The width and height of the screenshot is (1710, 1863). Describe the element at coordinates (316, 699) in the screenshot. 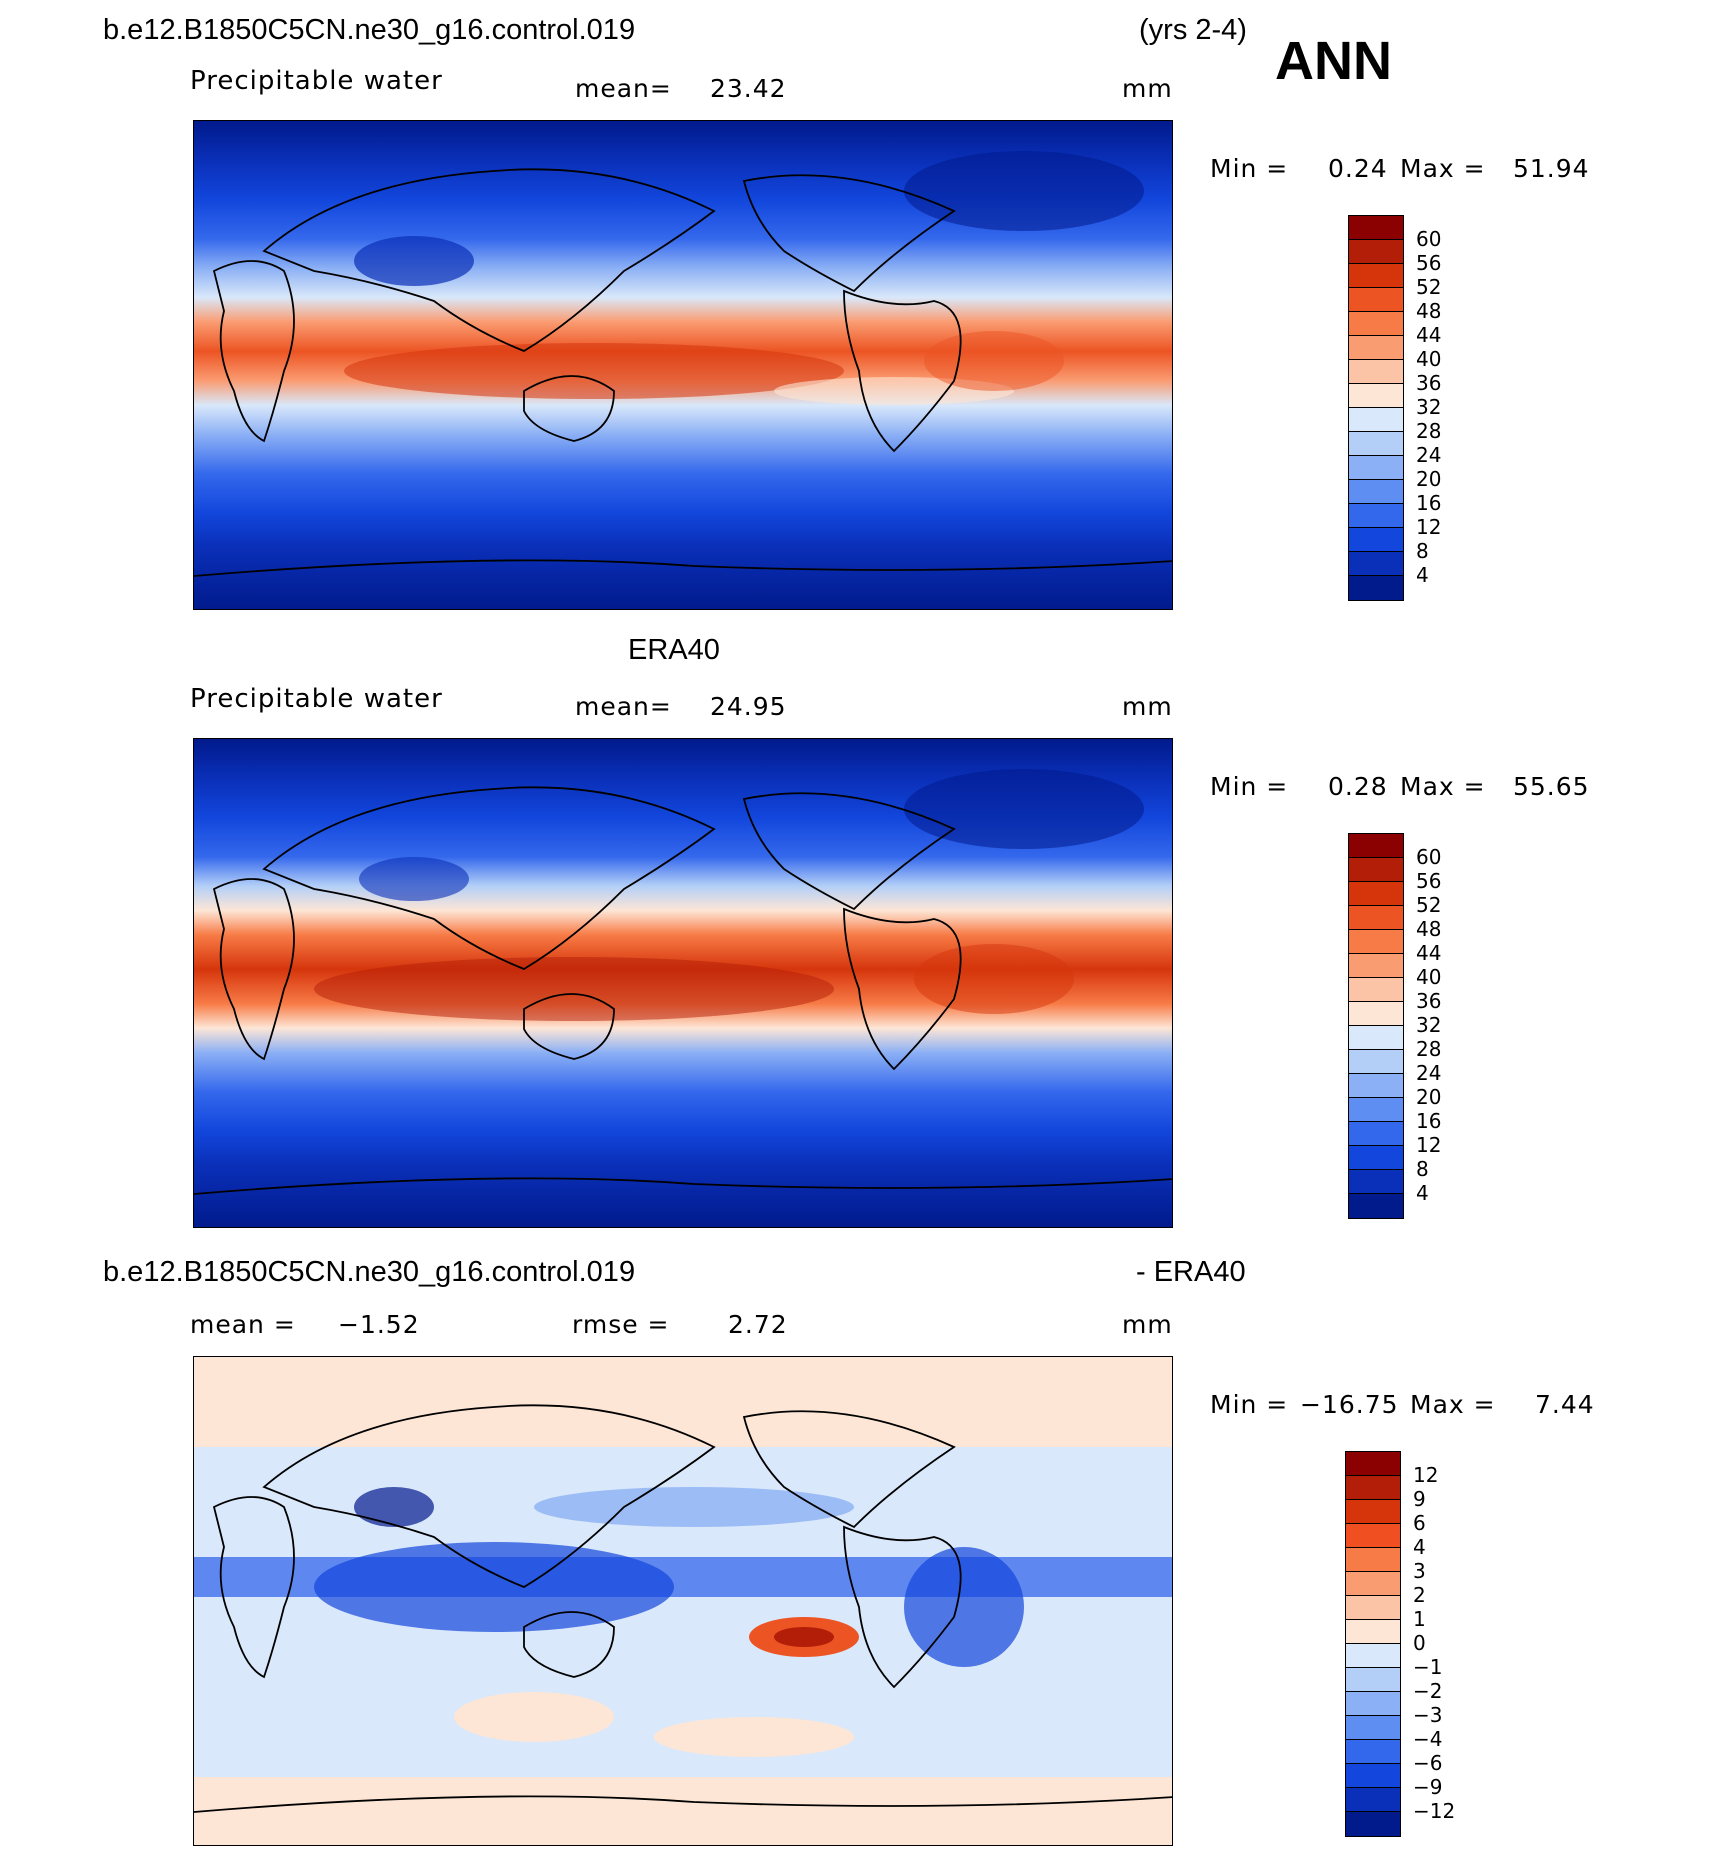

I see `panel2-variable: Precipitable water` at that location.